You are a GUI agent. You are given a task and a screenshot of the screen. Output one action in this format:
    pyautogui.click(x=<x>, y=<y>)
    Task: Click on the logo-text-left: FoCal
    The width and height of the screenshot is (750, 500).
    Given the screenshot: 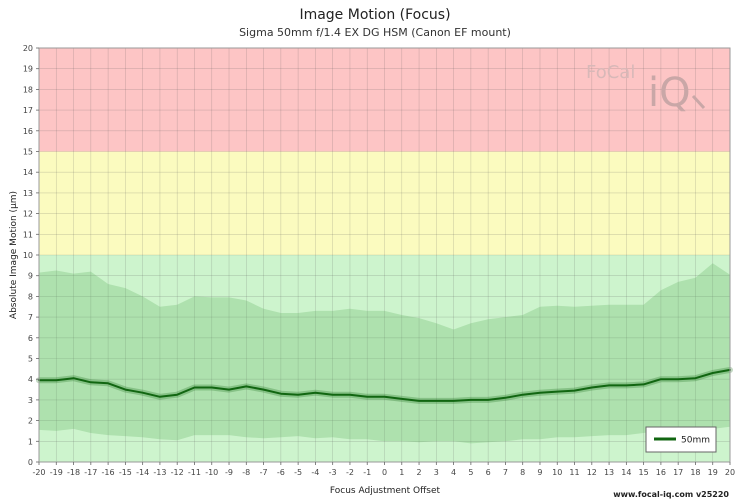 What is the action you would take?
    pyautogui.click(x=610, y=72)
    